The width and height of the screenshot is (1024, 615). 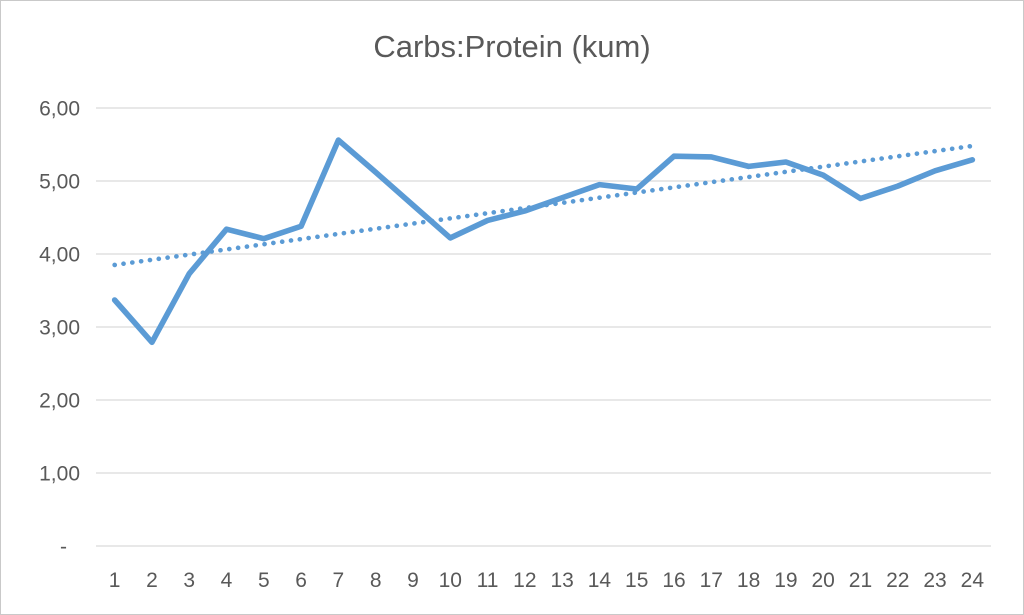 I want to click on x-axis-tick-label: 20, so click(x=823, y=580).